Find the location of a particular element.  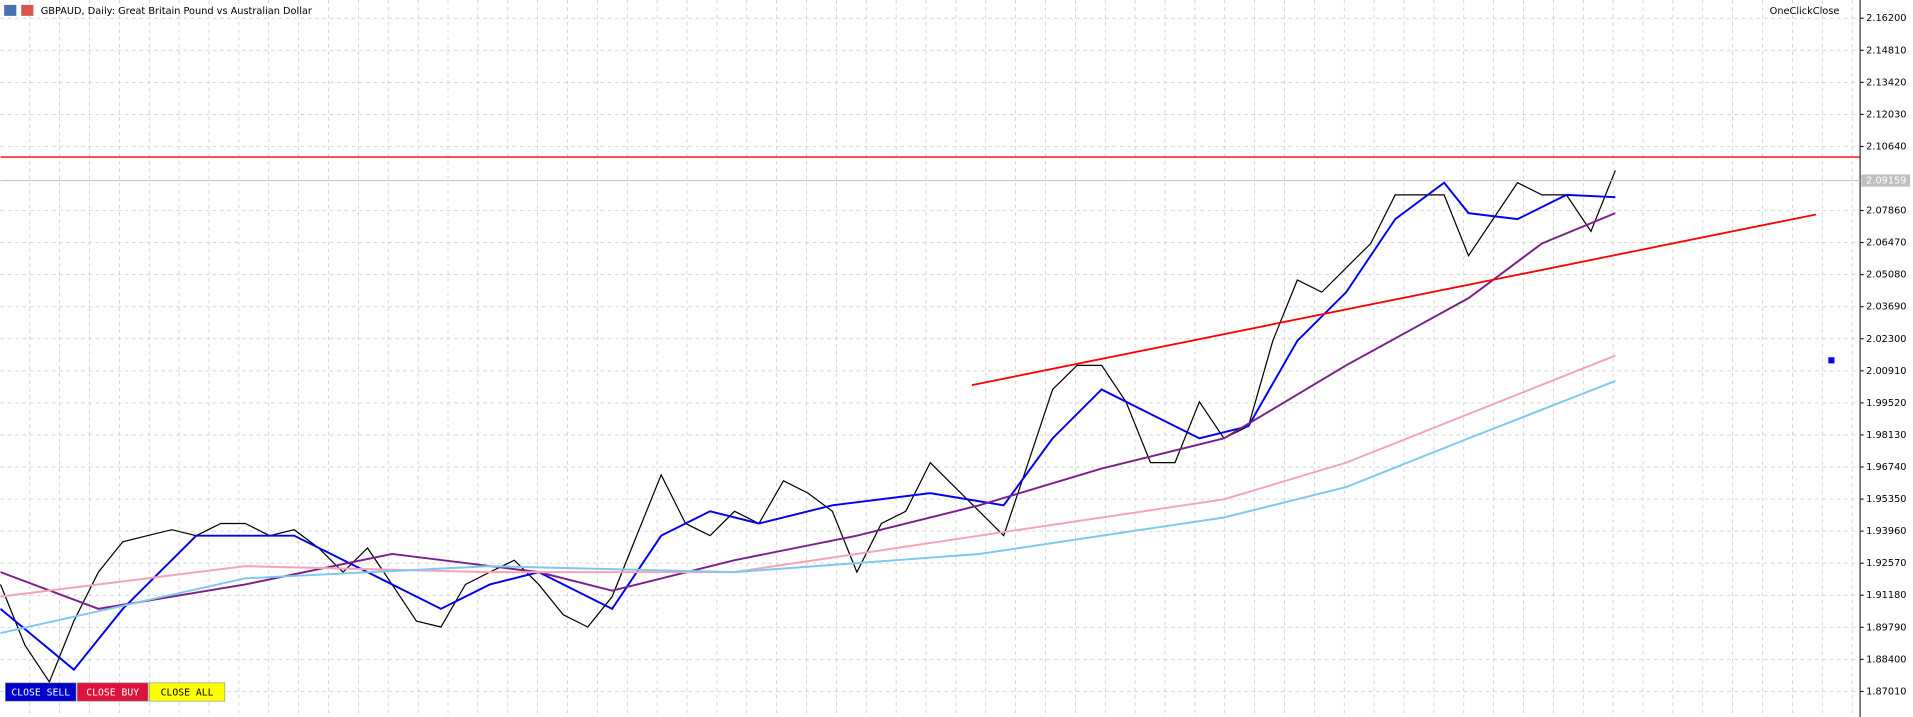

close-button: CLOSE SELL is located at coordinates (41, 692).